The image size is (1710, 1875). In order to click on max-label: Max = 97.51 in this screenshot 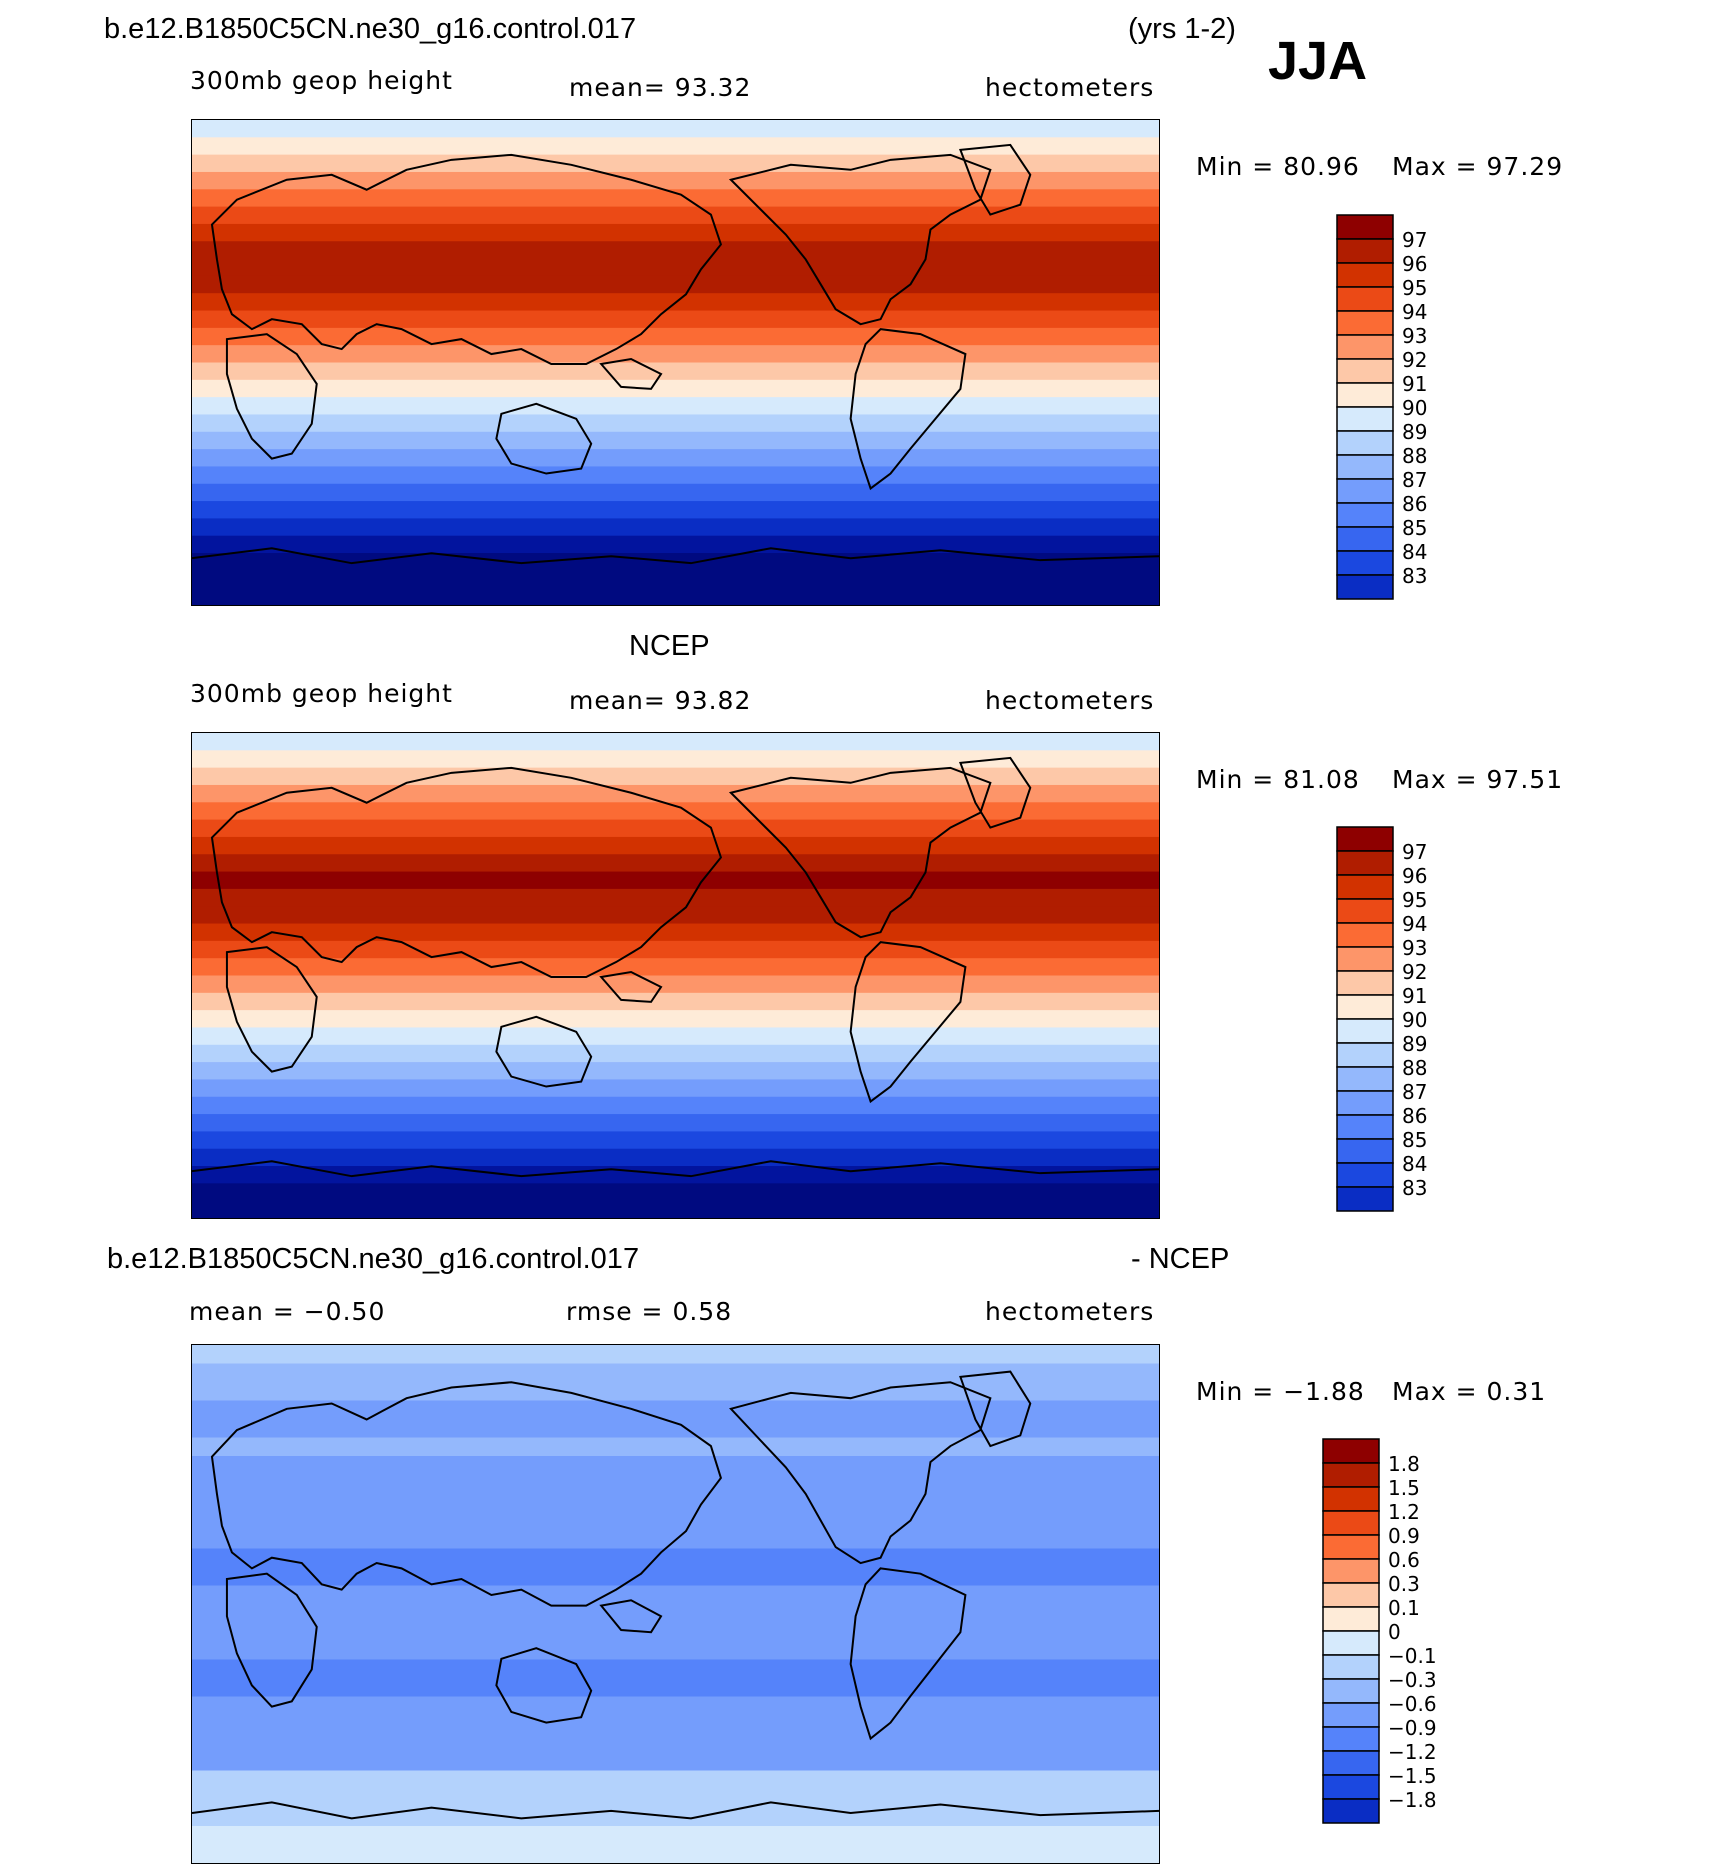, I will do `click(1478, 779)`.